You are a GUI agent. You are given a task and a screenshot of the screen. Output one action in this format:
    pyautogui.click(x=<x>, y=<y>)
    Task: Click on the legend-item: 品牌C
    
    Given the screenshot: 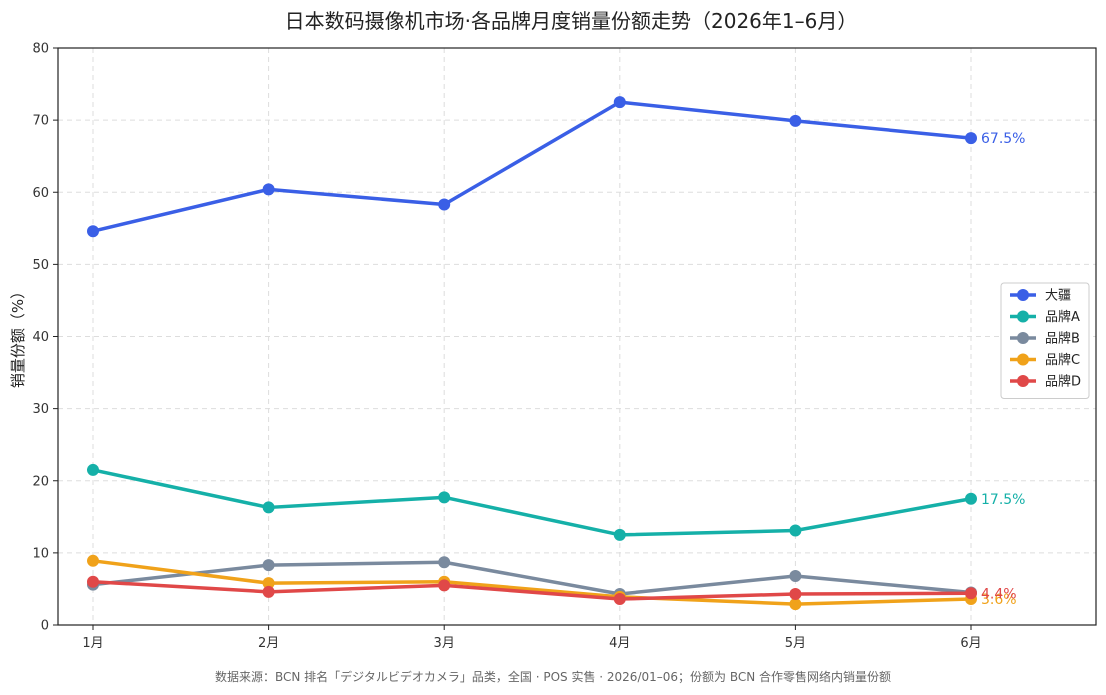 What is the action you would take?
    pyautogui.click(x=1045, y=360)
    